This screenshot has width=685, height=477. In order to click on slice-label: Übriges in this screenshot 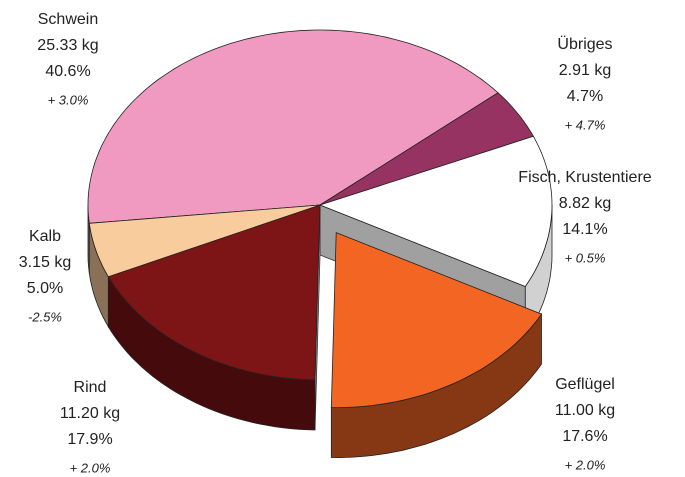, I will do `click(584, 44)`.